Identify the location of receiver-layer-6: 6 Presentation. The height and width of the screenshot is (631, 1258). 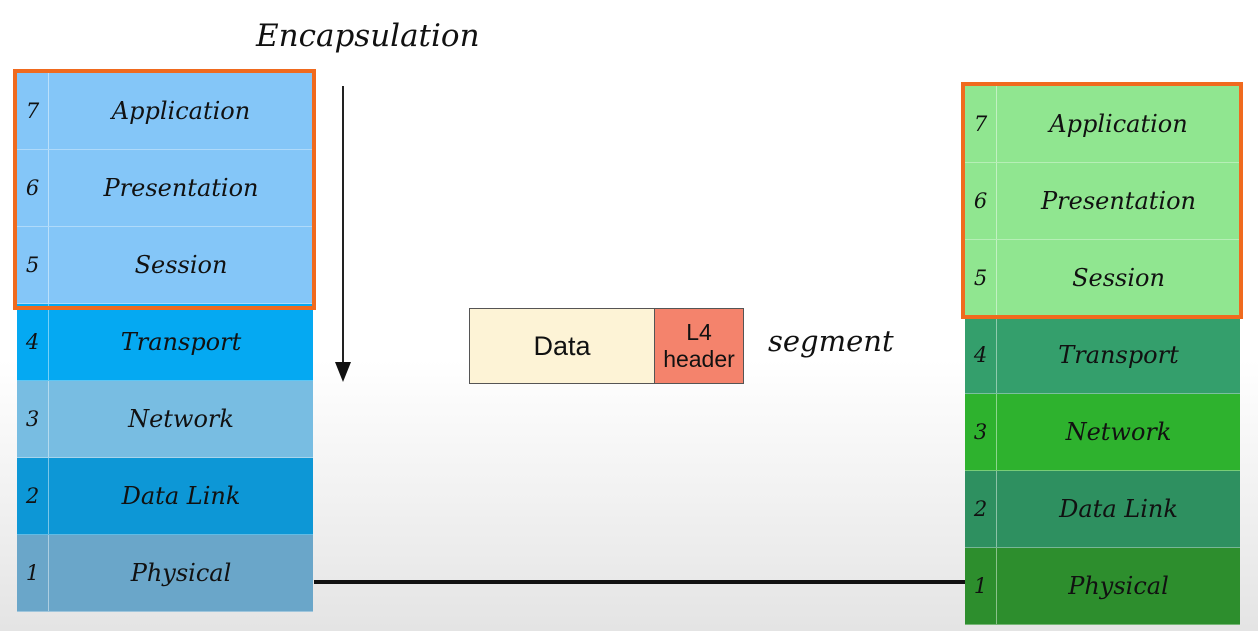
(1102, 201).